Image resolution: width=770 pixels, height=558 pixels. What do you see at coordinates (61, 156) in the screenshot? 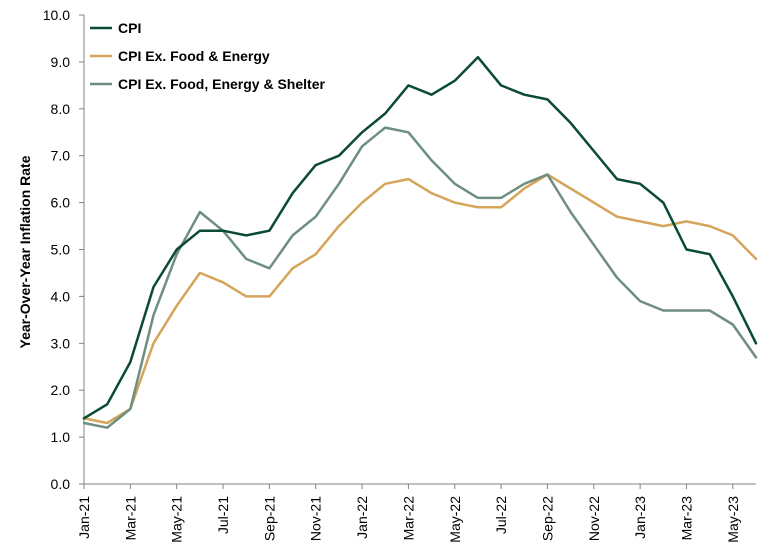
I see `y-tick-label: 7.0` at bounding box center [61, 156].